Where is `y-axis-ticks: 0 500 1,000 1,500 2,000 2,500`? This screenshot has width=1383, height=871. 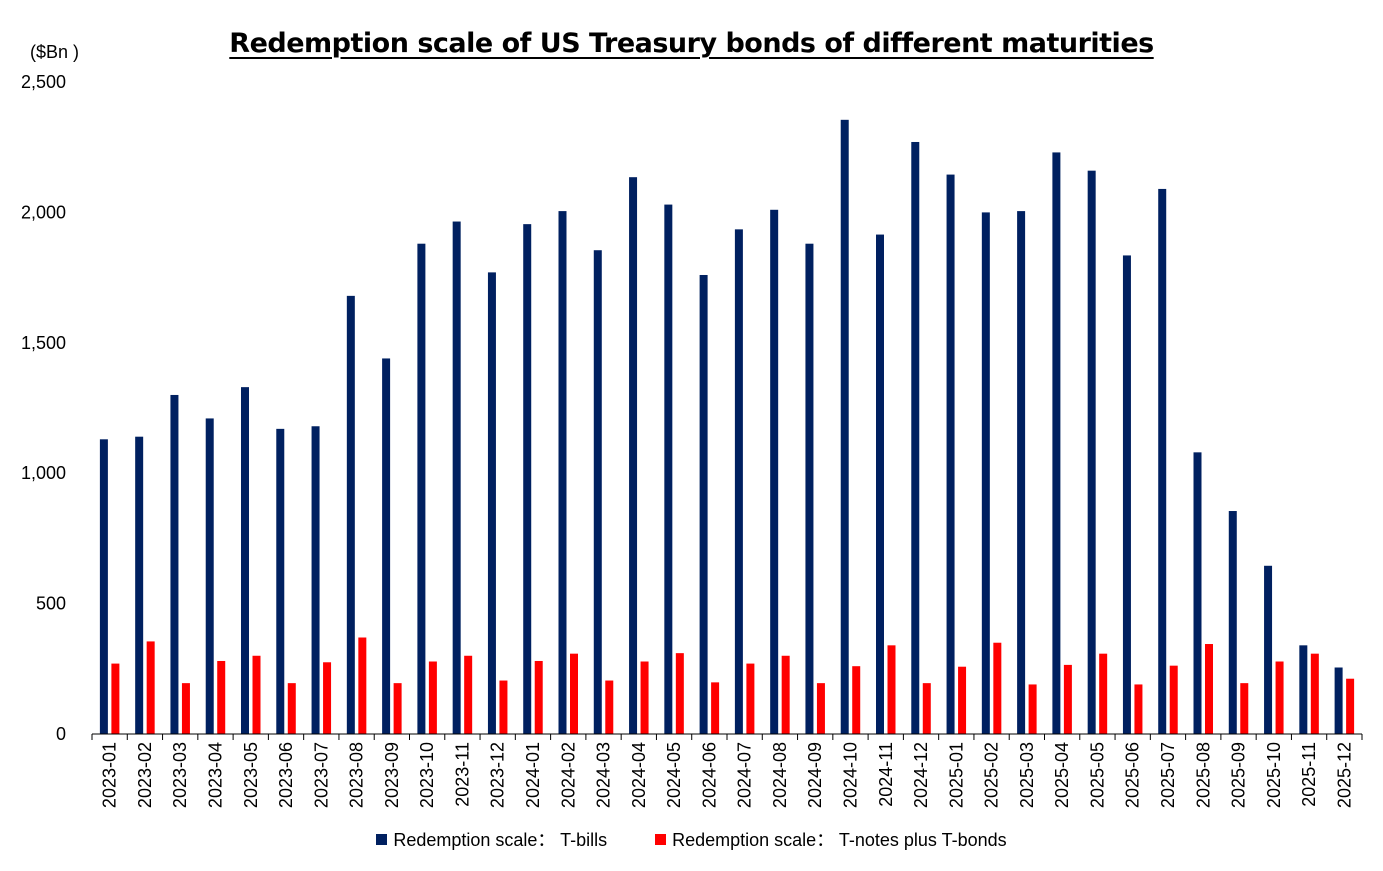 y-axis-ticks: 0 500 1,000 1,500 2,000 2,500 is located at coordinates (43, 408).